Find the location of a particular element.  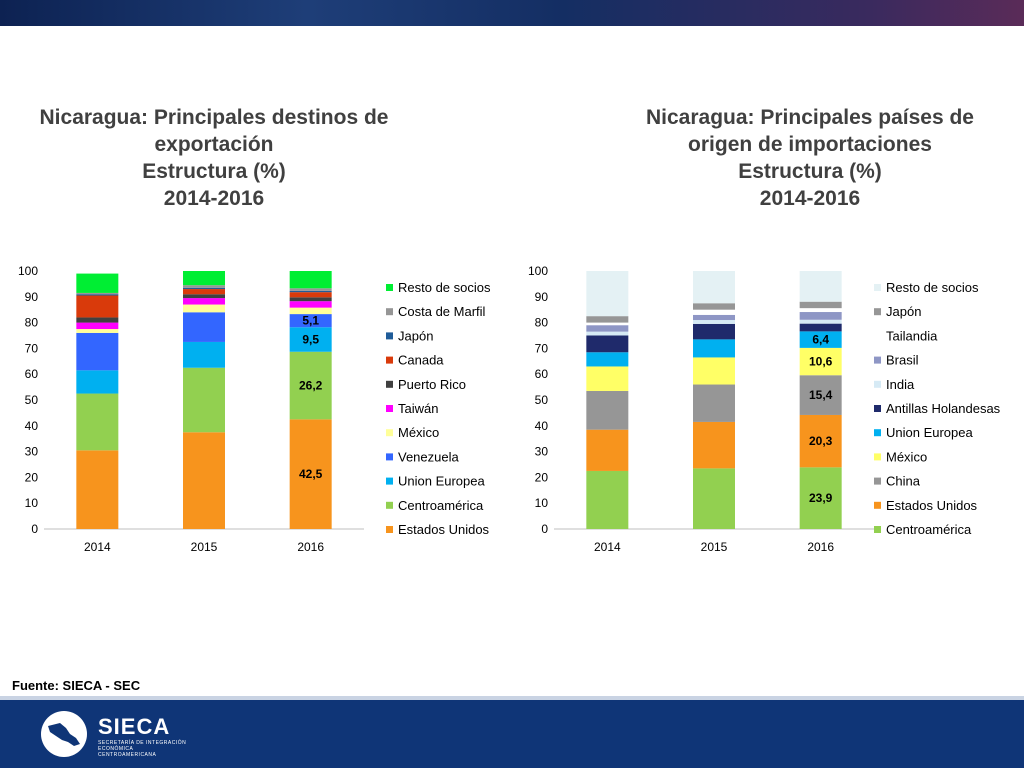

legend-label: Antillas Holandesas is located at coordinates (943, 408).